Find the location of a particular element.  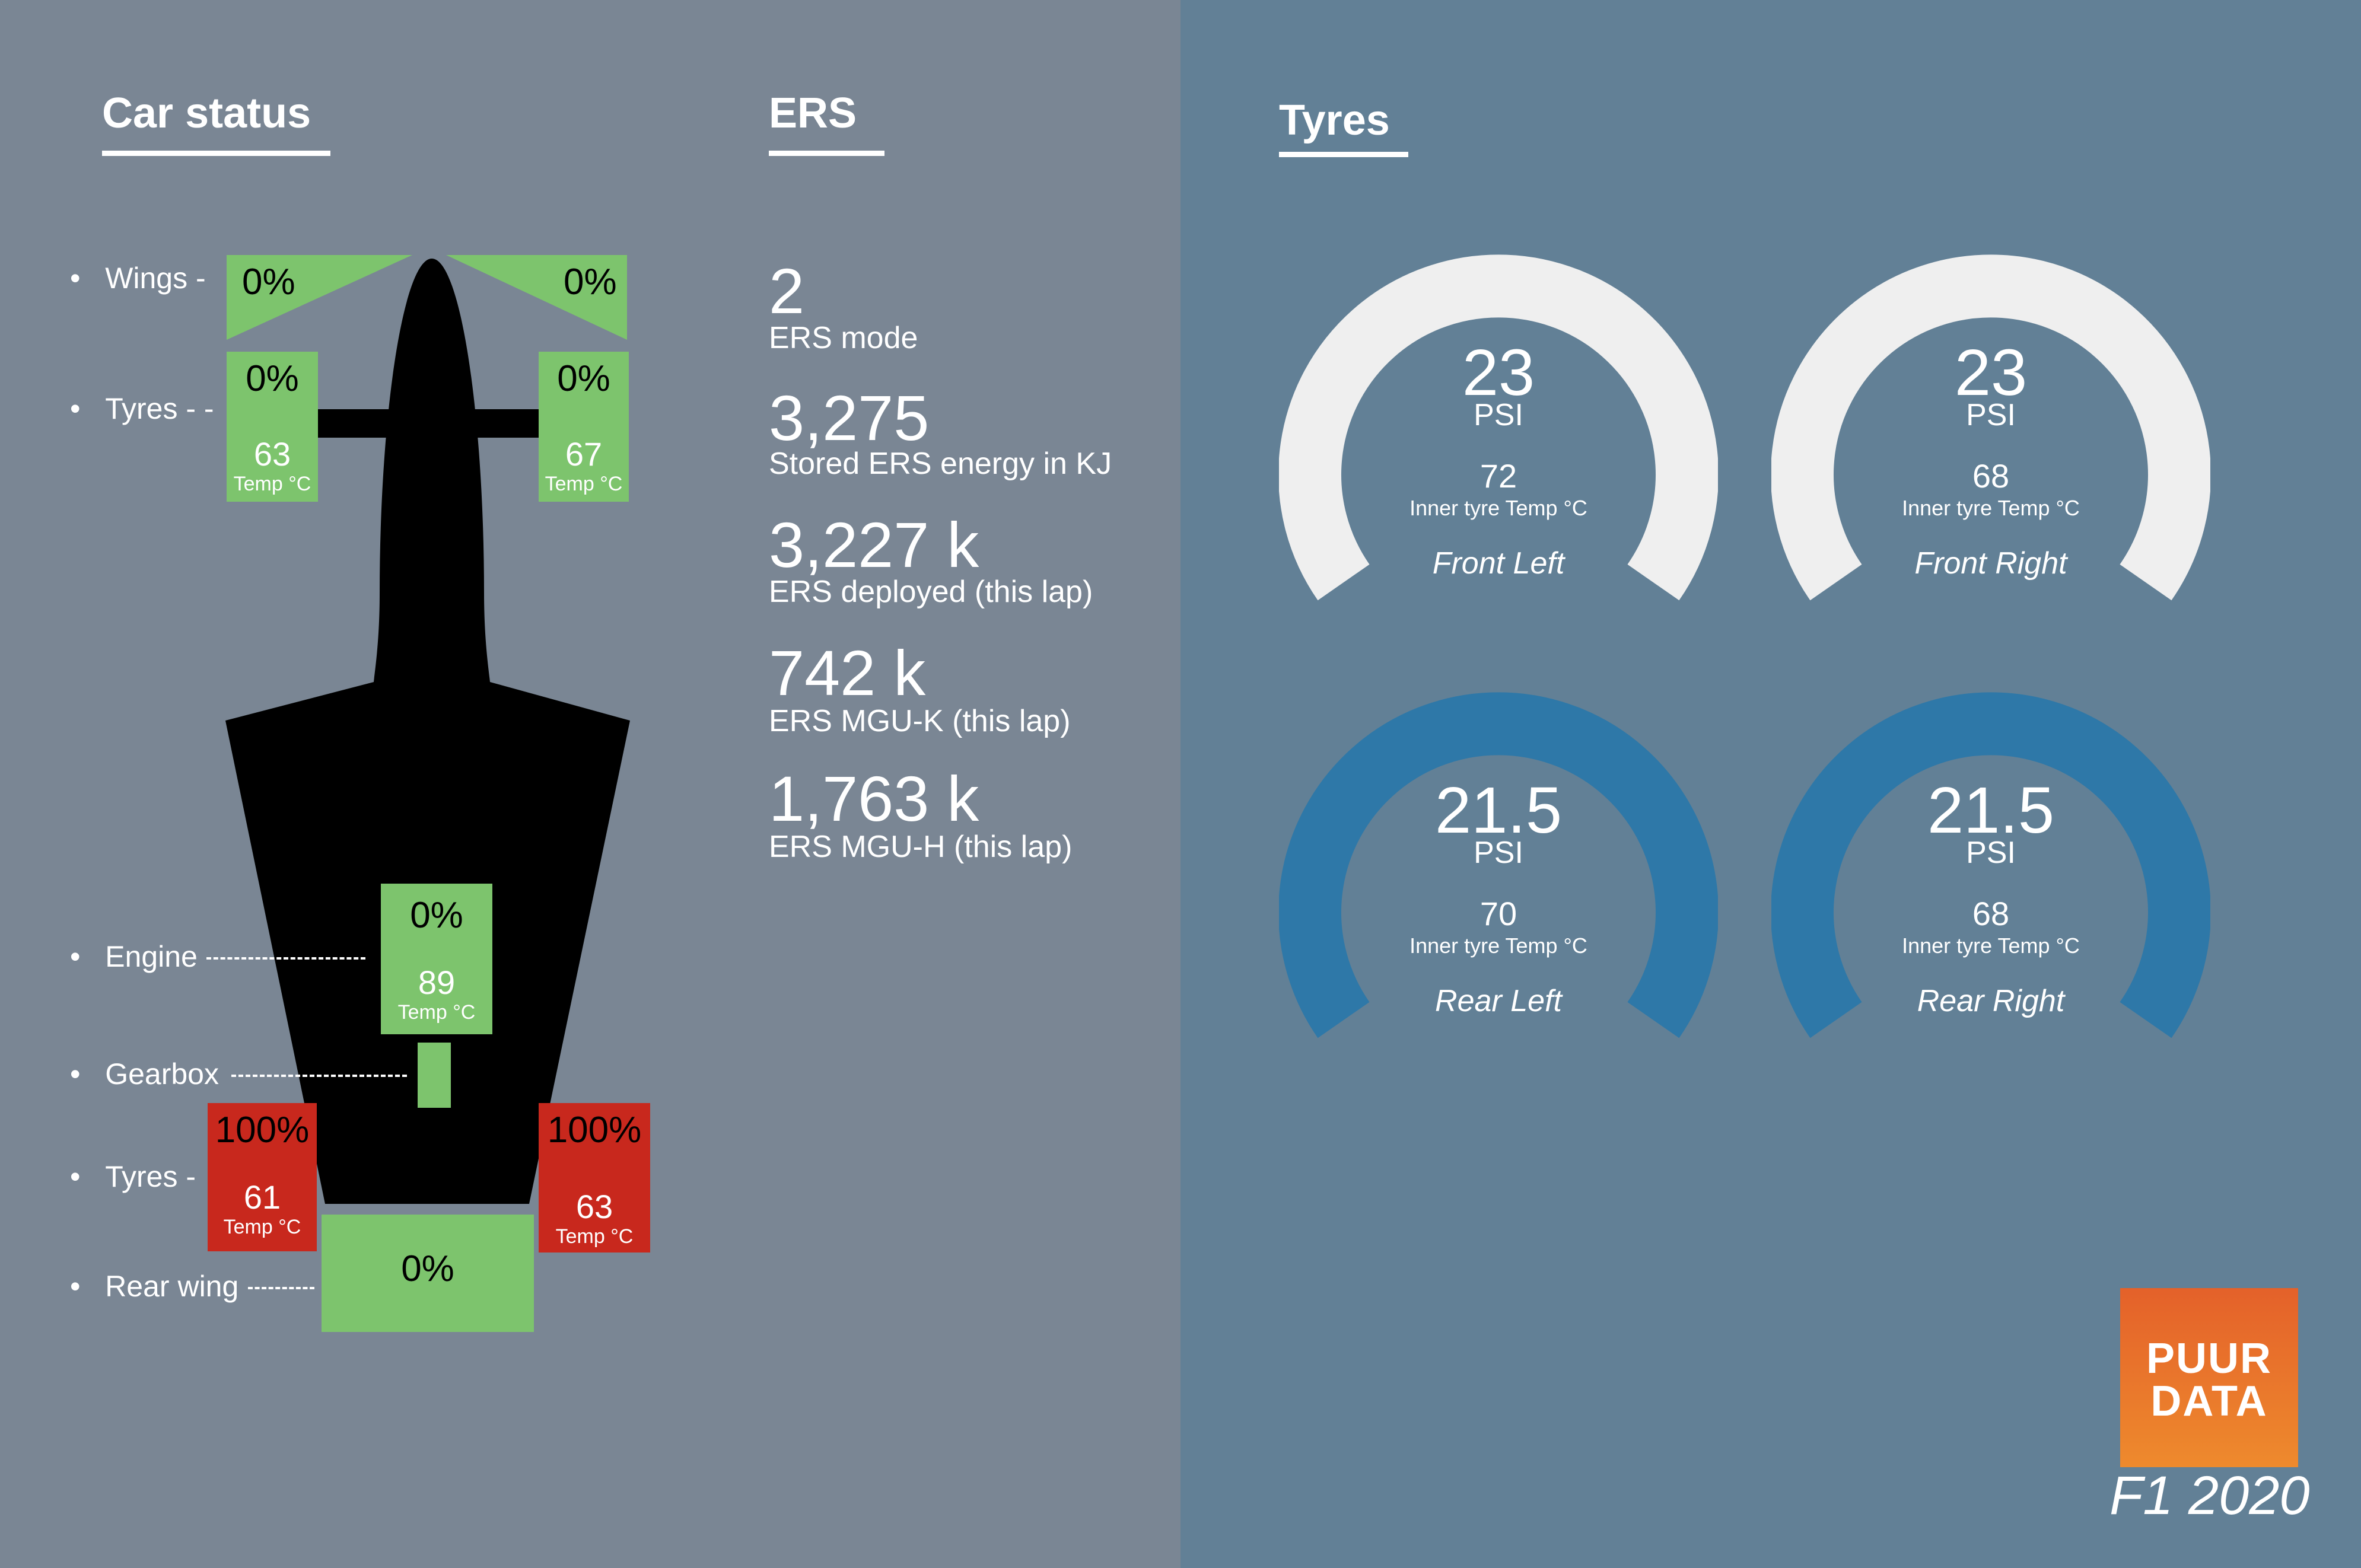

rear-right-tyre-temp: 63 is located at coordinates (594, 1207).